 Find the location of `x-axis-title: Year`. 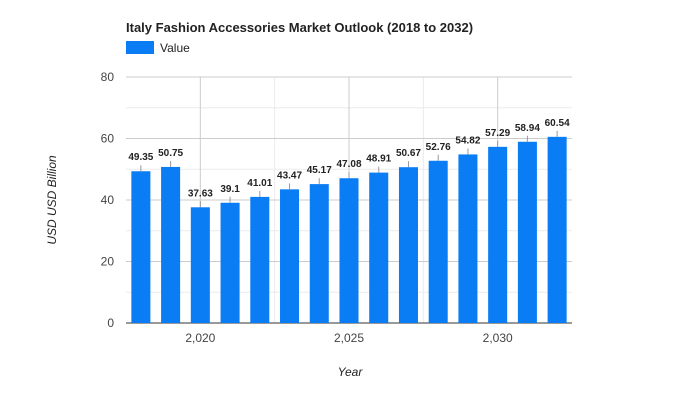

x-axis-title: Year is located at coordinates (351, 372).